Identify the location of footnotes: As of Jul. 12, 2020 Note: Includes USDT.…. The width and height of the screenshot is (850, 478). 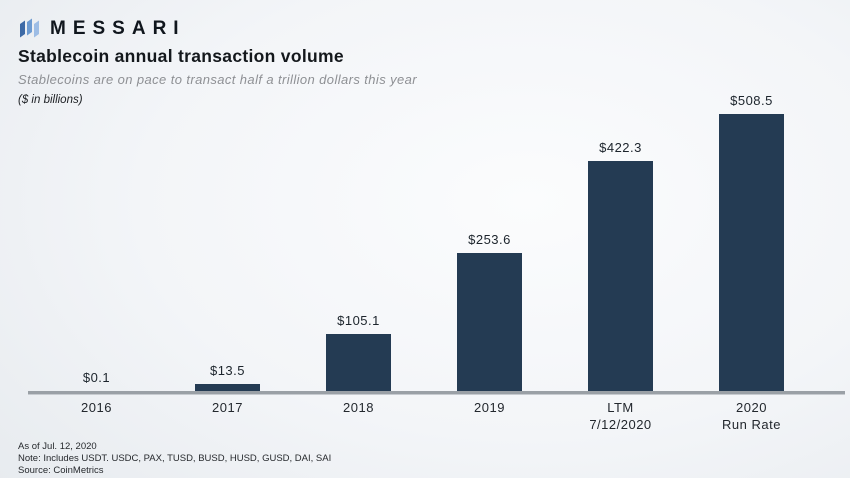
(174, 459).